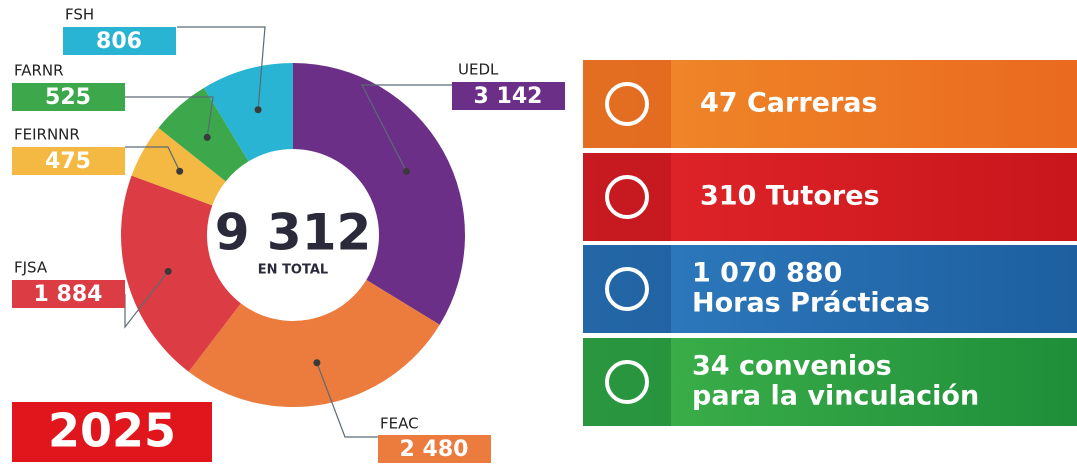 The image size is (1077, 465). Describe the element at coordinates (790, 196) in the screenshot. I see `stat-text: 310 Tutores` at that location.